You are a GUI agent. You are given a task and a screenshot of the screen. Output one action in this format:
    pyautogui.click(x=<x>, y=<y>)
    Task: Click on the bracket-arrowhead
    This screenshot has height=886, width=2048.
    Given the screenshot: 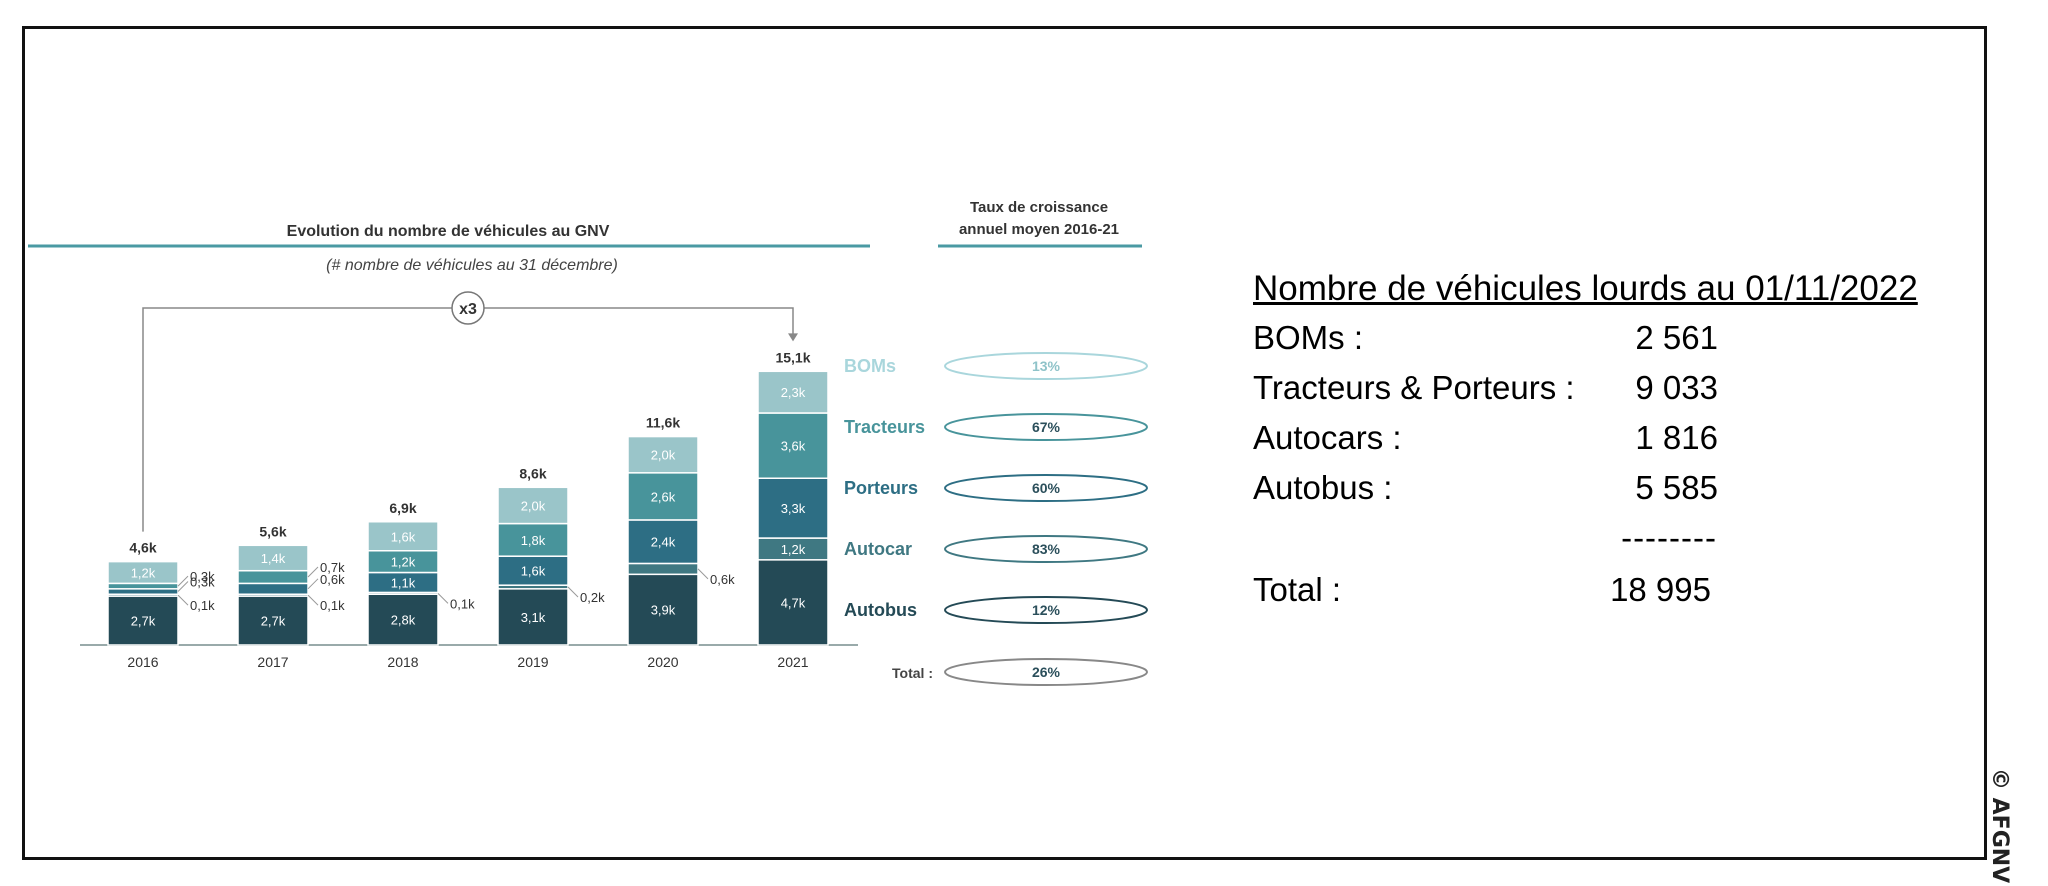 What is the action you would take?
    pyautogui.click(x=793, y=337)
    